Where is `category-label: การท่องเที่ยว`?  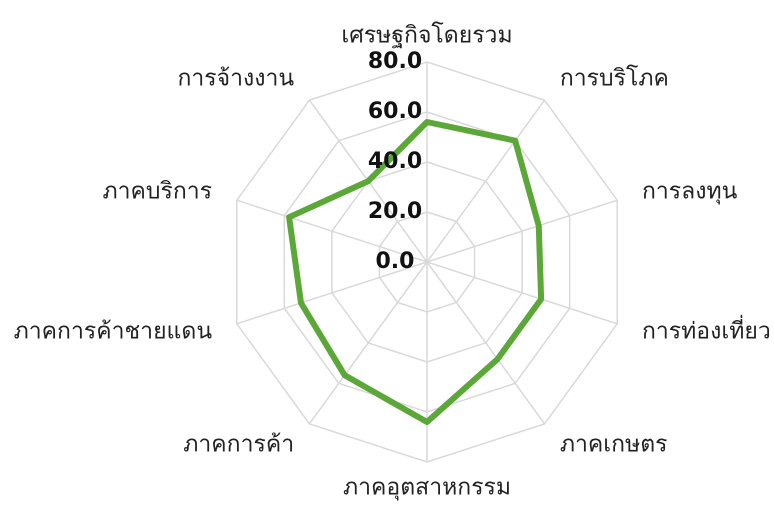
category-label: การท่องเที่ยว is located at coordinates (706, 329).